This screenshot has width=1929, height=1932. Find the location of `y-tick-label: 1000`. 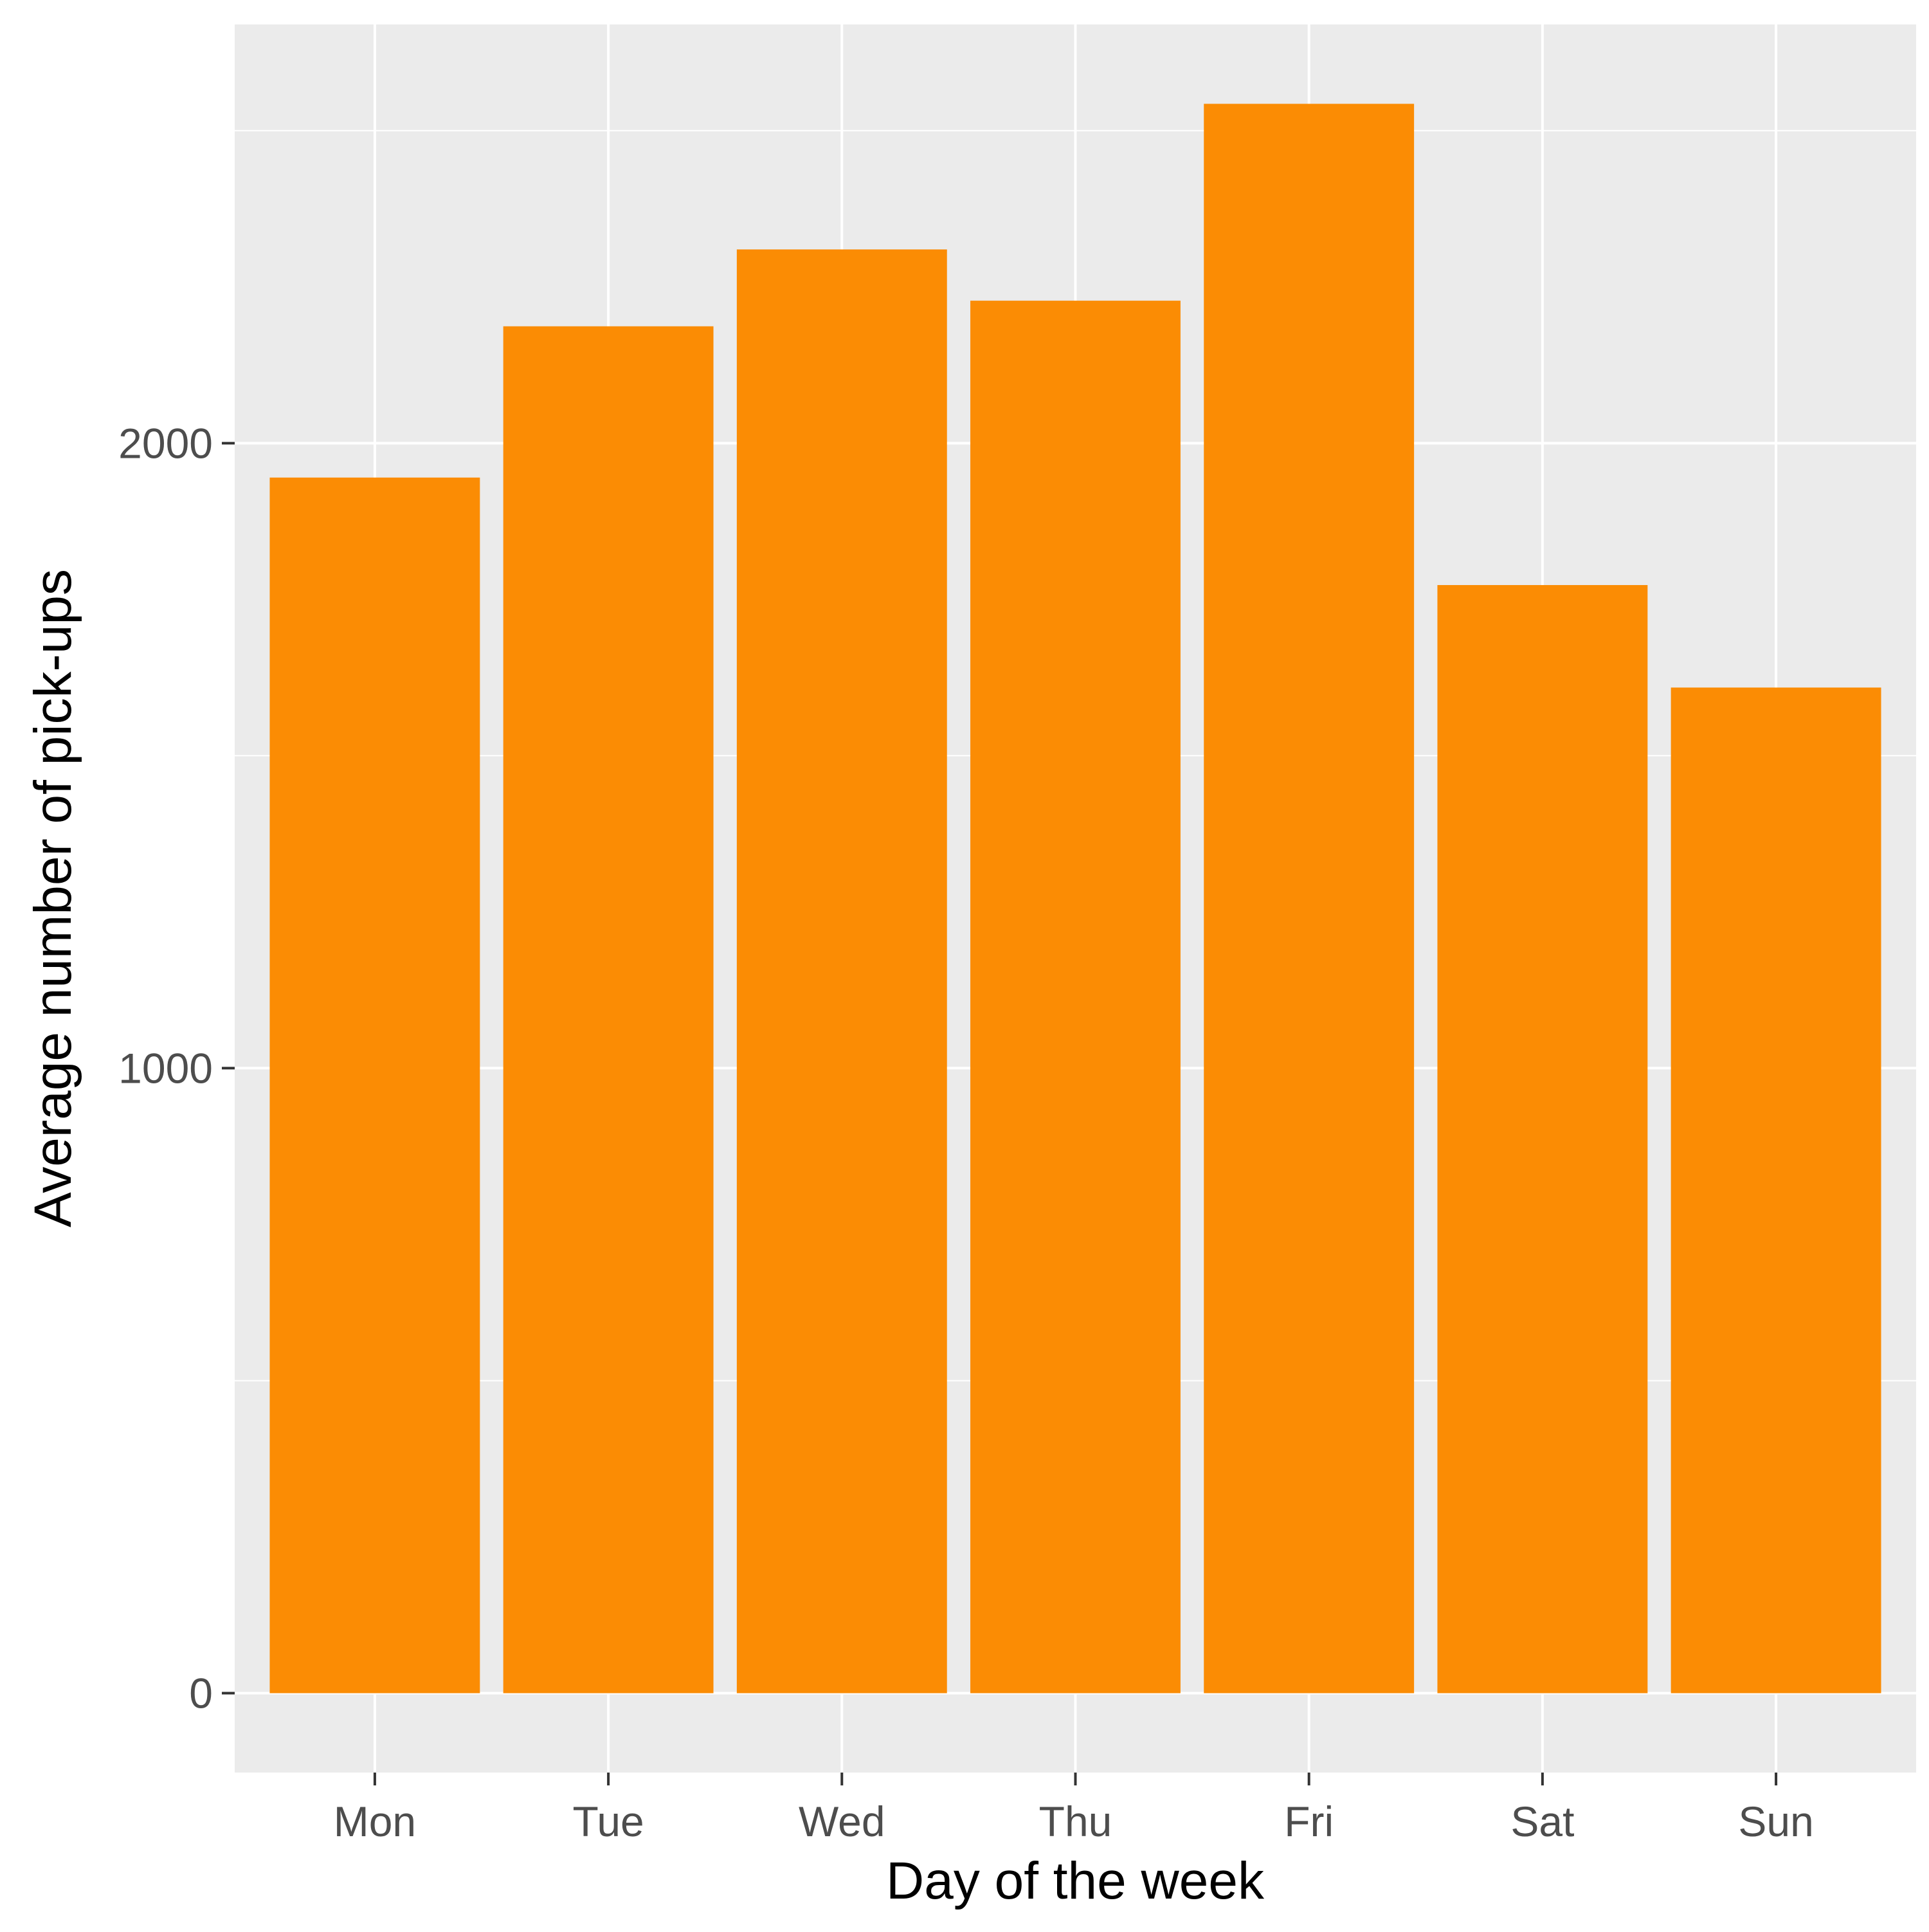

y-tick-label: 1000 is located at coordinates (165, 1068).